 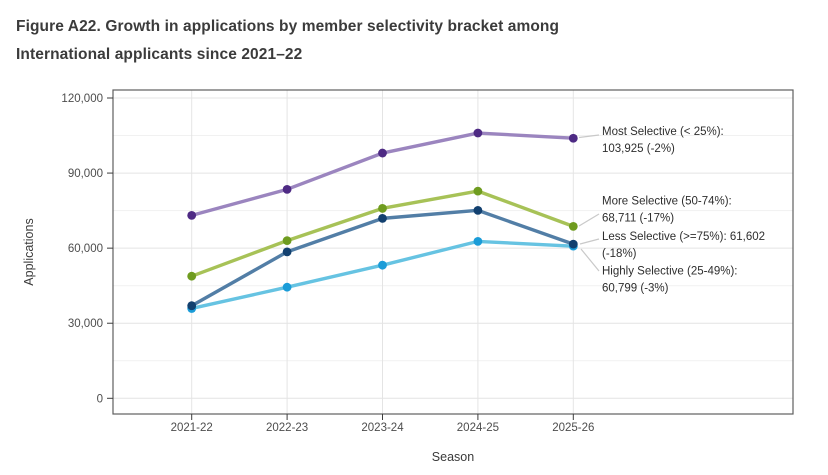 I want to click on x-tick-label: 2025-26, so click(x=573, y=428).